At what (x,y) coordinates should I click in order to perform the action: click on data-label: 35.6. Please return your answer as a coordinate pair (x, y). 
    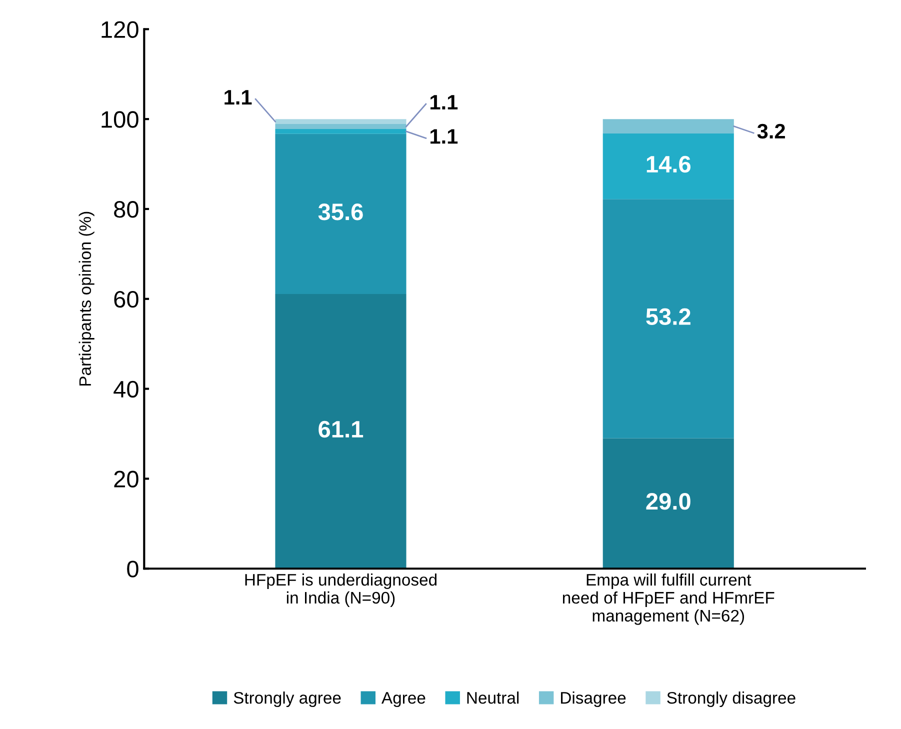
    Looking at the image, I should click on (340, 212).